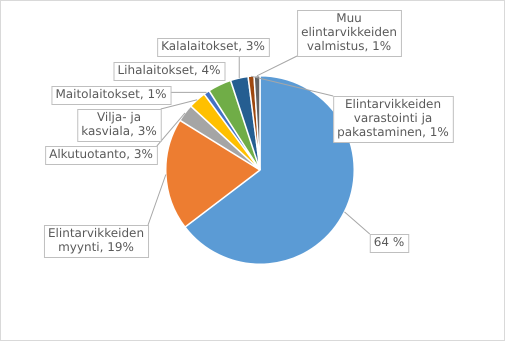 The height and width of the screenshot is (341, 505). Describe the element at coordinates (119, 124) in the screenshot. I see `slice-label: Vilja- ja kasviala, 3%` at that location.